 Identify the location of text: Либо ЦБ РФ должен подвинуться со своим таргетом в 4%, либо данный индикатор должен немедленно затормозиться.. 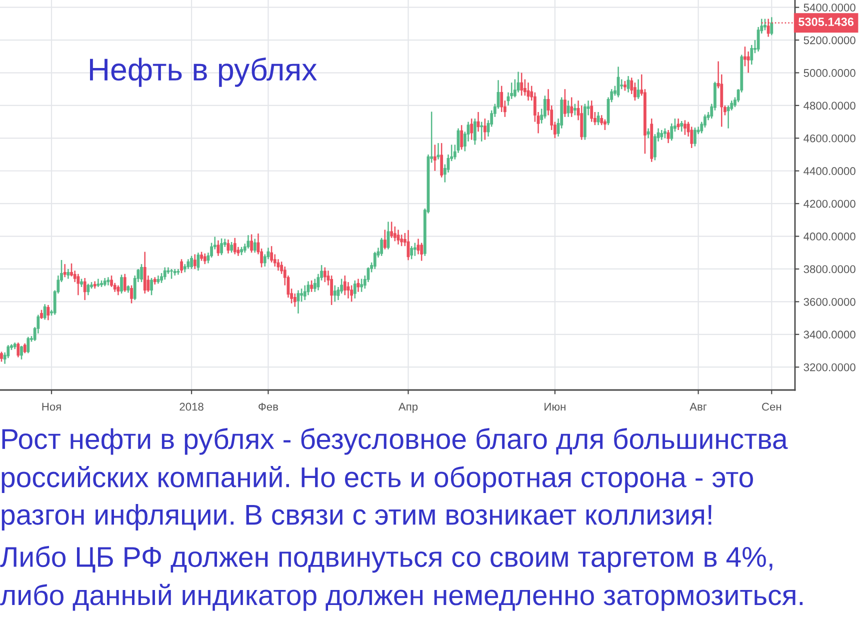
(401, 578).